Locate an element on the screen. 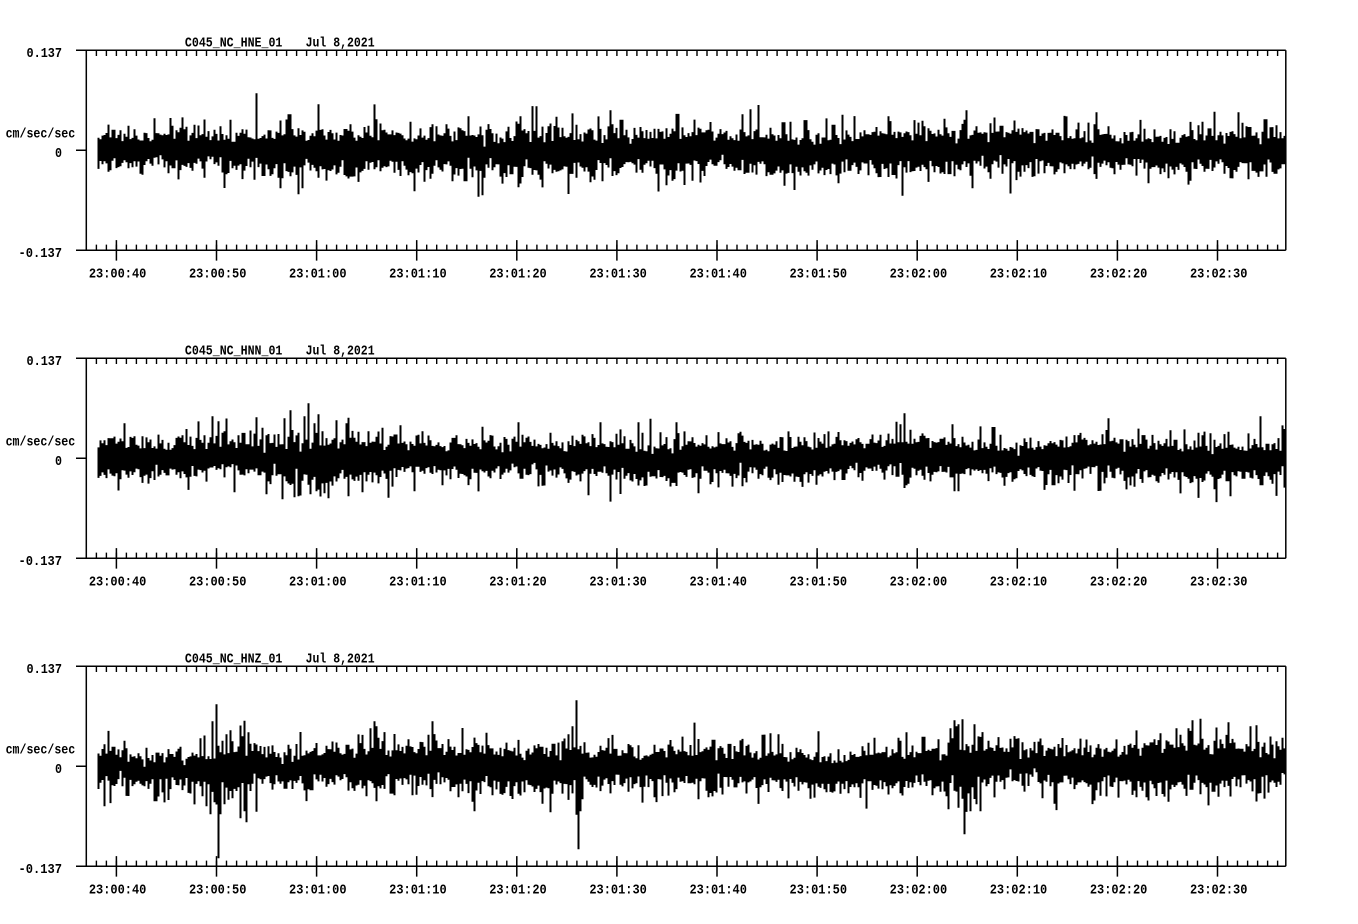  svg-text: C045_NC_HNN_01 is located at coordinates (234, 352).